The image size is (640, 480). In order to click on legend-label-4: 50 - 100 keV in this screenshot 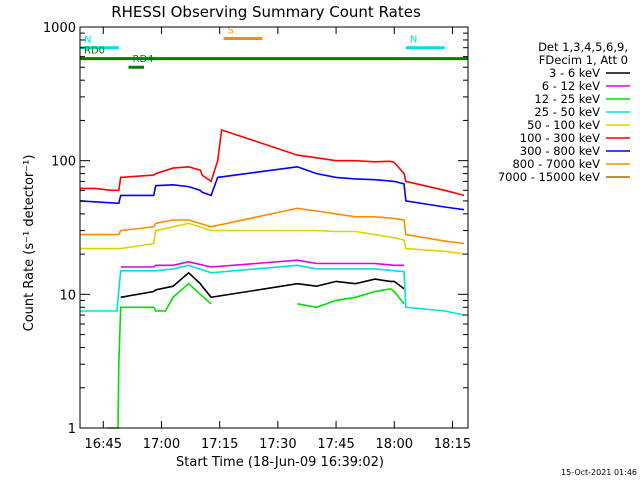, I will do `click(563, 125)`.